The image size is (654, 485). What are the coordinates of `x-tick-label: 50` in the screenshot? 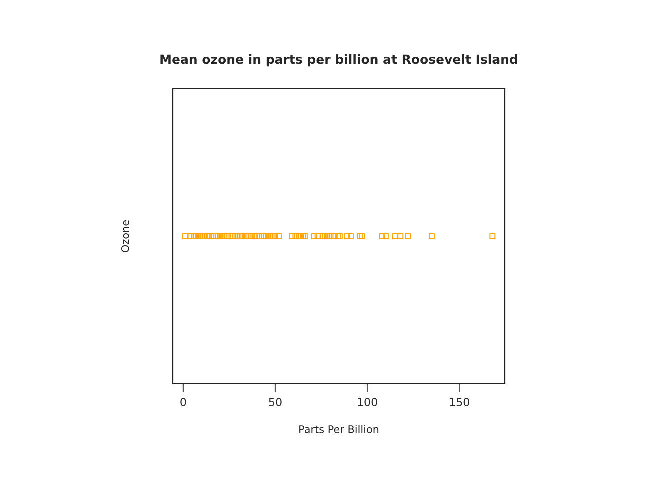 It's located at (275, 402).